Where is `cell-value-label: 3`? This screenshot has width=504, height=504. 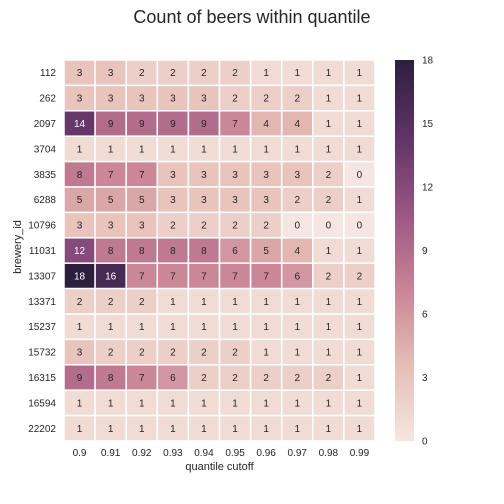
cell-value-label: 3 is located at coordinates (111, 226).